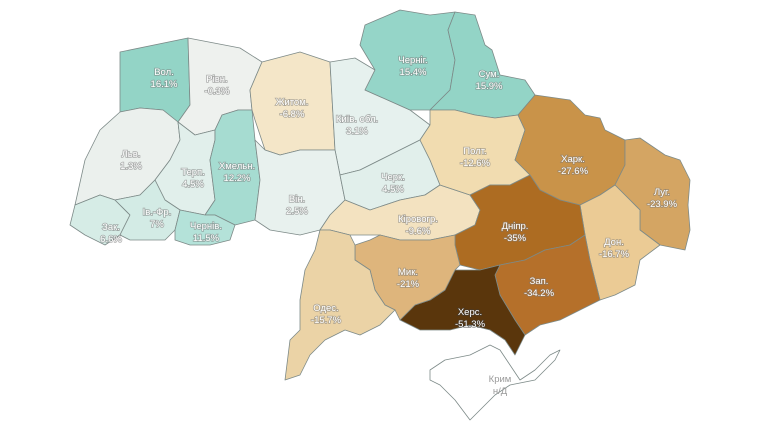 This screenshot has width=770, height=431. I want to click on region-name-label: Полт., so click(474, 151).